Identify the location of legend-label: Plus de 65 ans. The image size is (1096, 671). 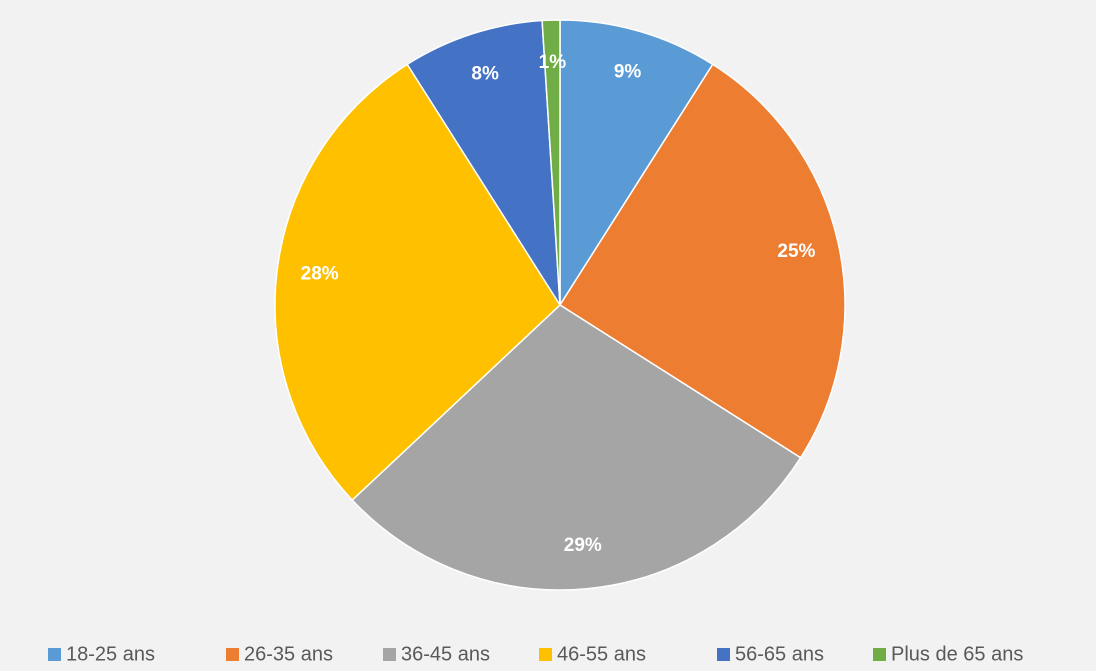
(957, 654).